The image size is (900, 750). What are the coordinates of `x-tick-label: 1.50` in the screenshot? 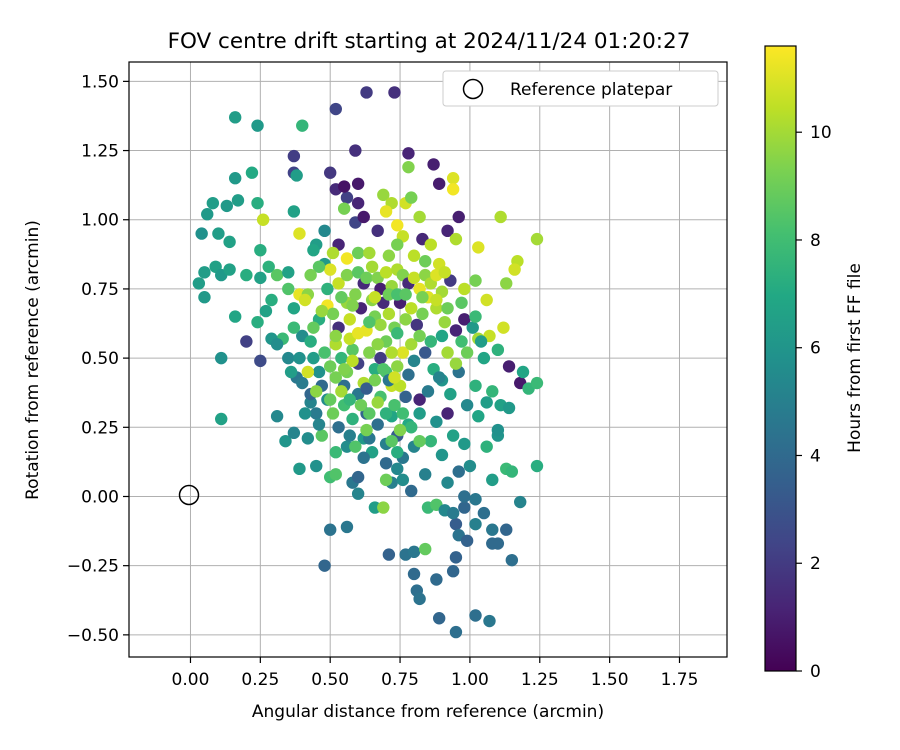 It's located at (610, 680).